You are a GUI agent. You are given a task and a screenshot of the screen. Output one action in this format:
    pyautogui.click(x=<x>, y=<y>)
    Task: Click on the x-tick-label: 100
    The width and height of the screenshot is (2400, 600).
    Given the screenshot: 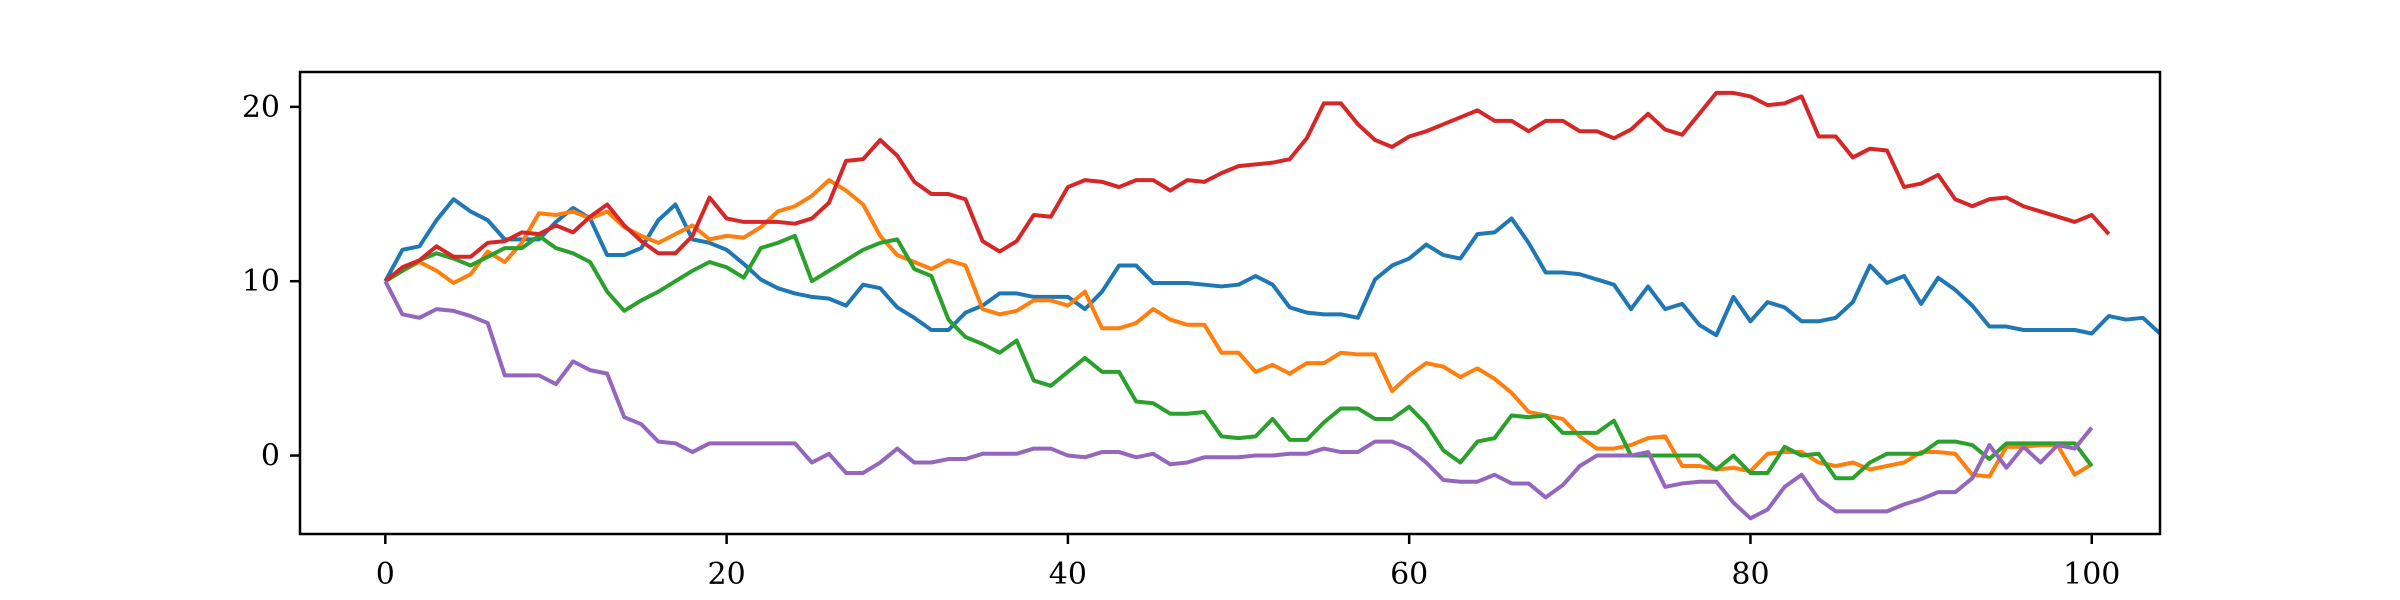 What is the action you would take?
    pyautogui.click(x=2091, y=574)
    